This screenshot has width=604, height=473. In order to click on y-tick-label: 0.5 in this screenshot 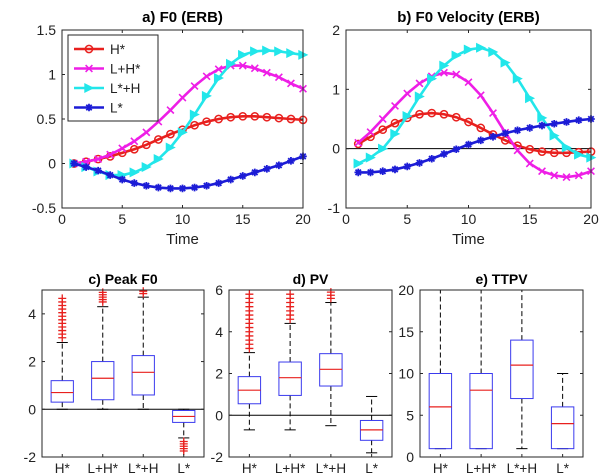, I will do `click(47, 119)`.